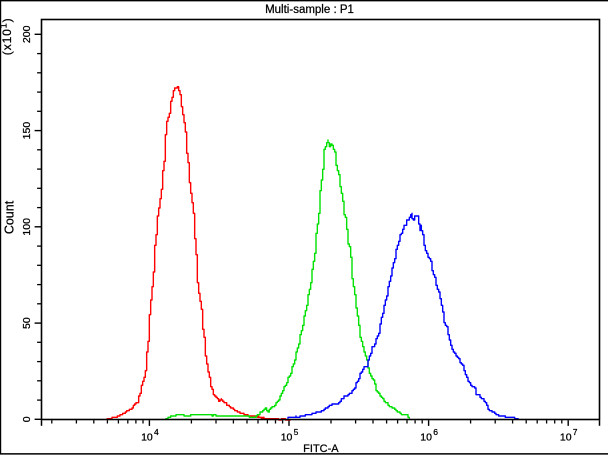 The image size is (608, 463). I want to click on svg-text: (x101), so click(7, 36).